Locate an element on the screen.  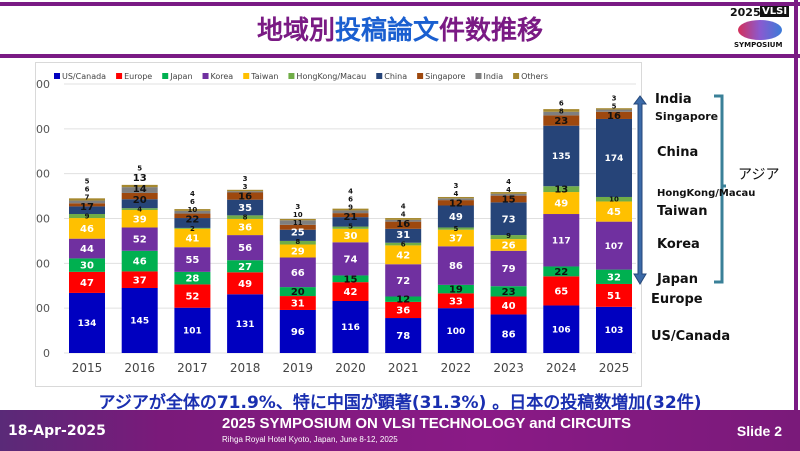
data-label: 65 is located at coordinates (561, 292).